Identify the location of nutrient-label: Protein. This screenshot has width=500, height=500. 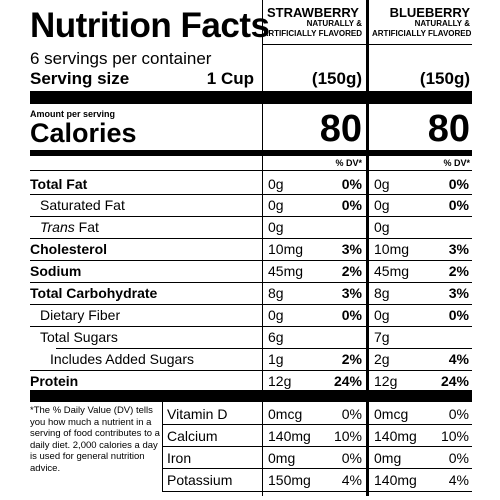
(54, 381).